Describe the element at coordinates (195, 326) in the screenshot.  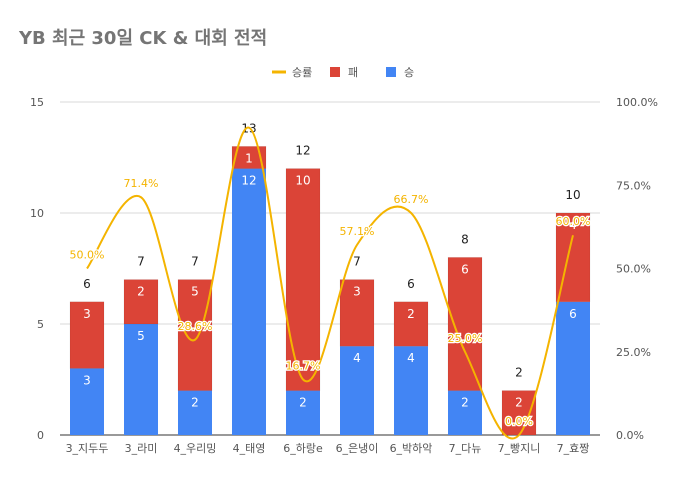
I see `win-rate-data-label: 28.6%` at that location.